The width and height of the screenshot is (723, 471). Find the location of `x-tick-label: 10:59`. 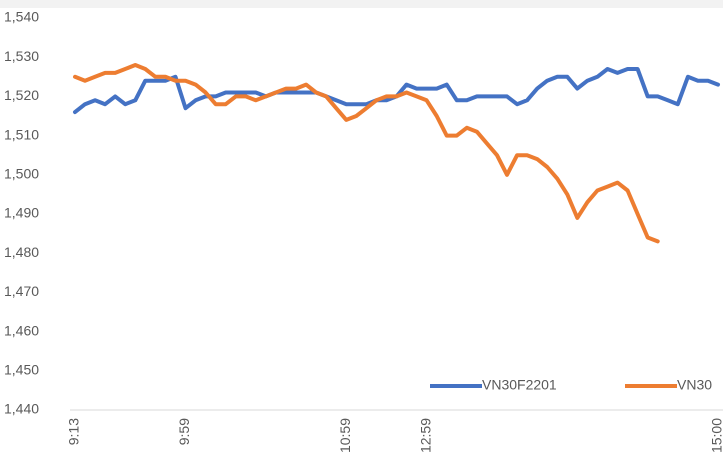

x-tick-label: 10:59 is located at coordinates (345, 435).